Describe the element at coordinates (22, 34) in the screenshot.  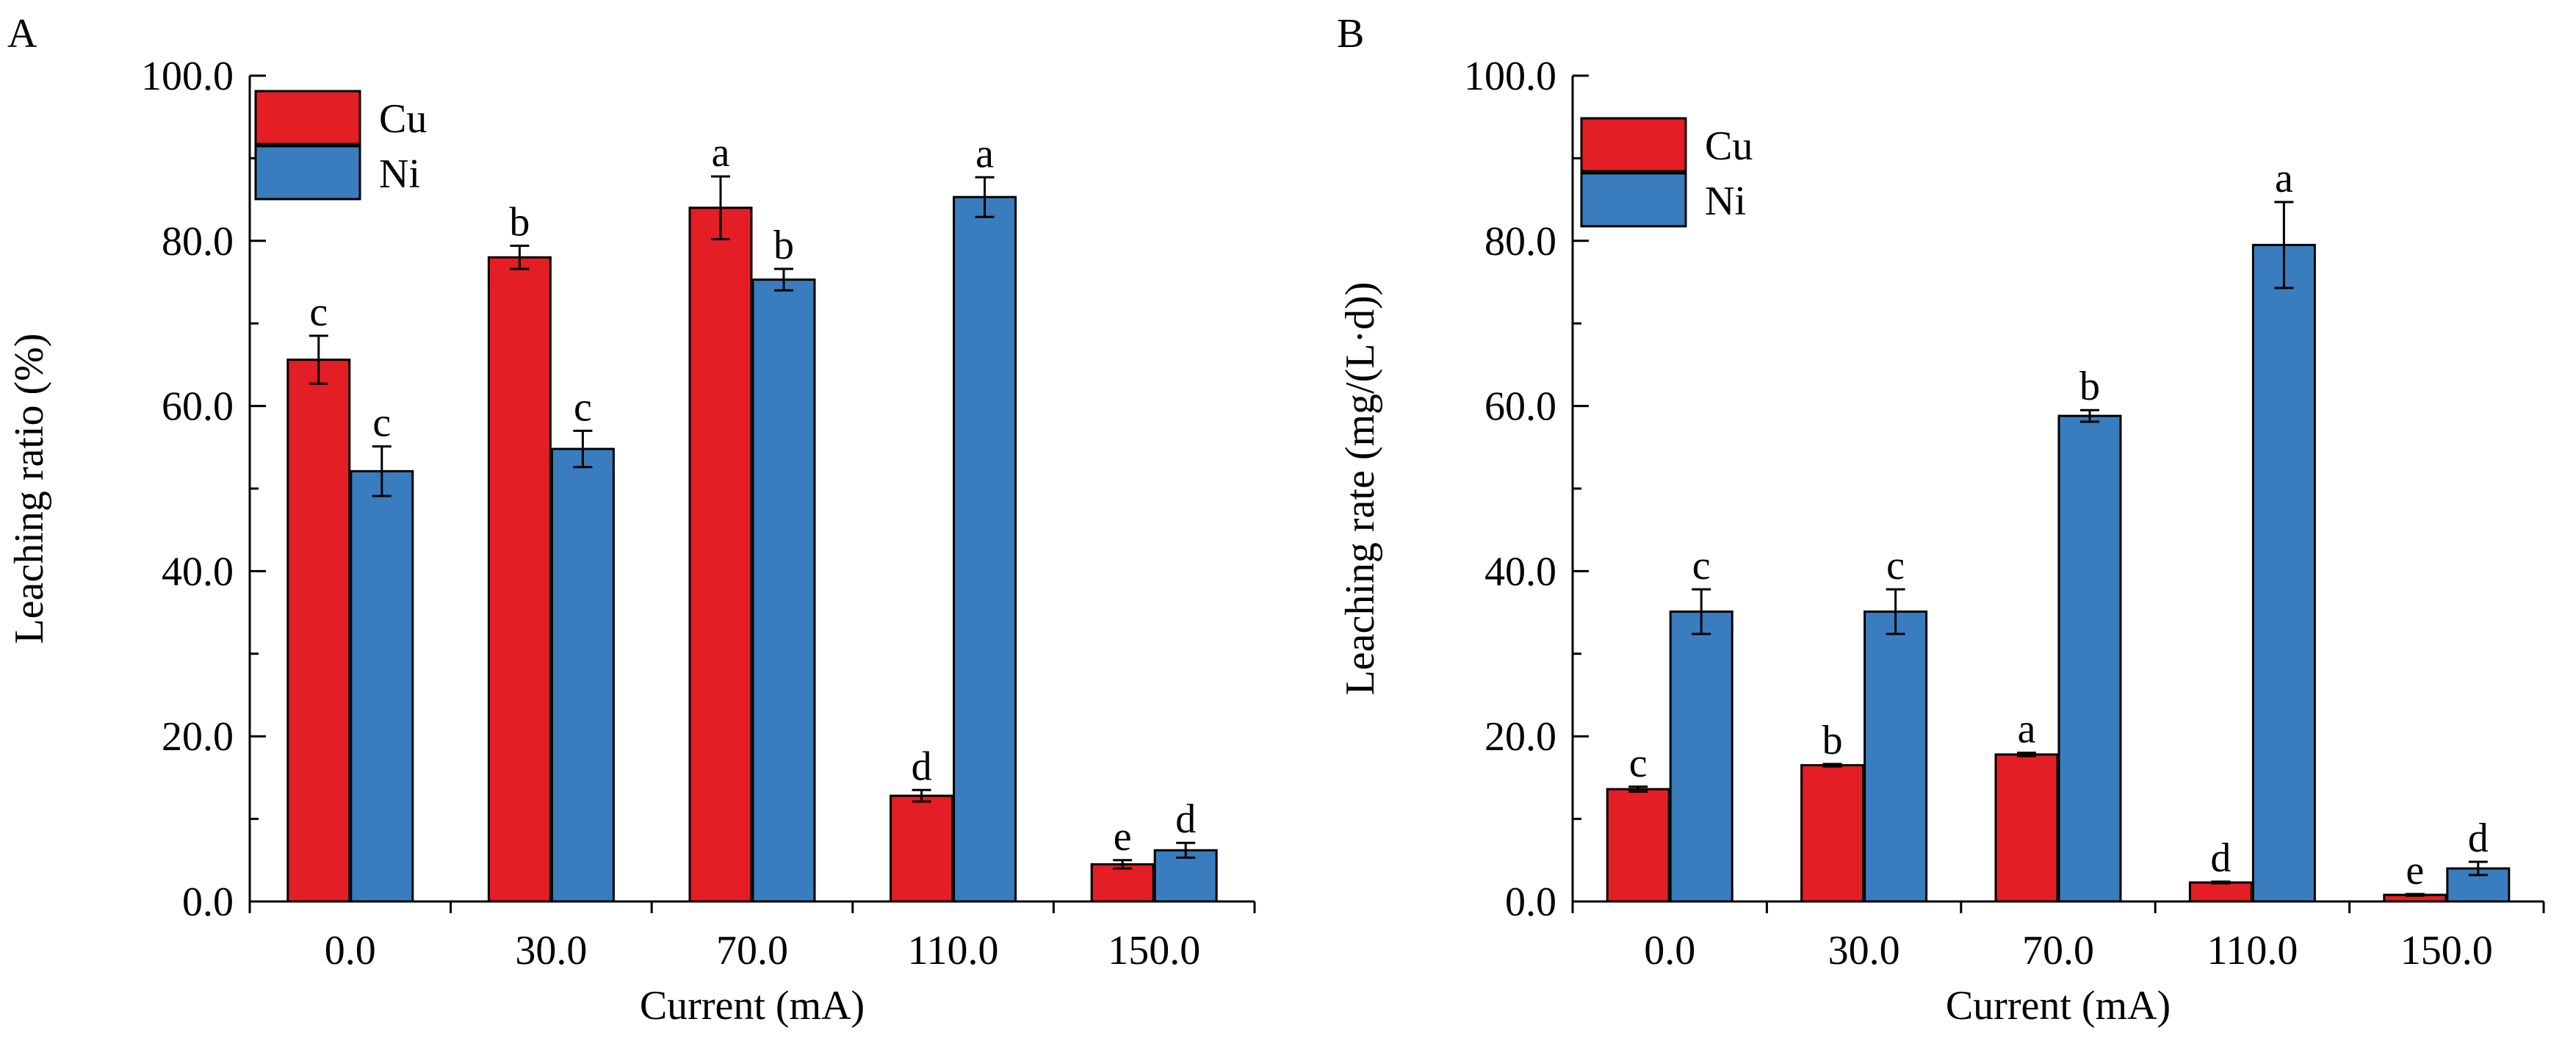
I see `panel-label: A` at that location.